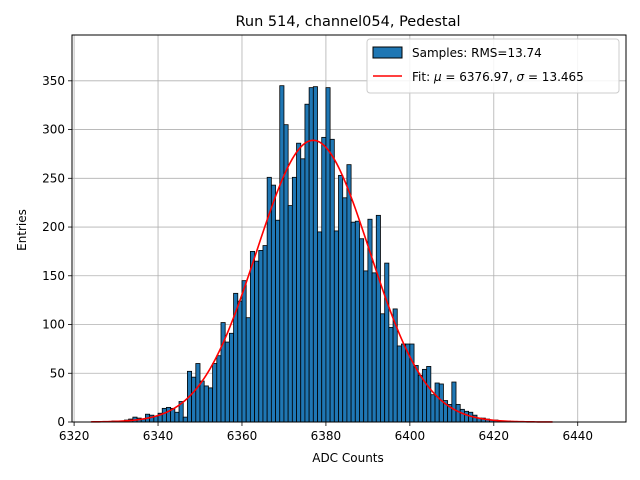  I want to click on x-tick-label: 6400, so click(410, 436).